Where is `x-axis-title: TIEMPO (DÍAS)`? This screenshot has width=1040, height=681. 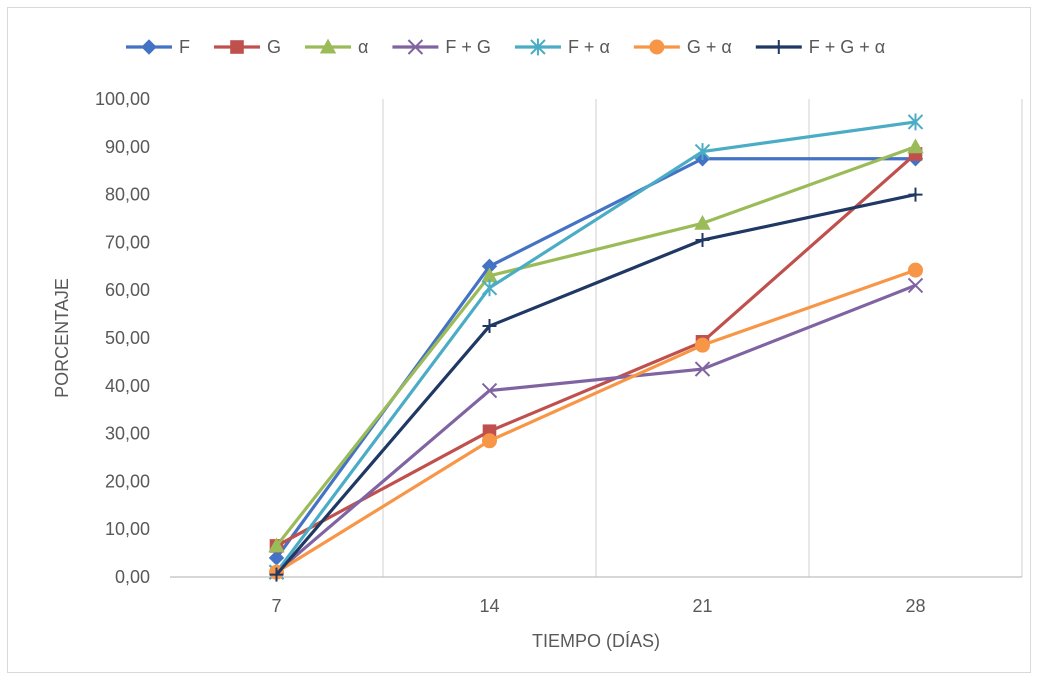
x-axis-title: TIEMPO (DÍAS) is located at coordinates (596, 641).